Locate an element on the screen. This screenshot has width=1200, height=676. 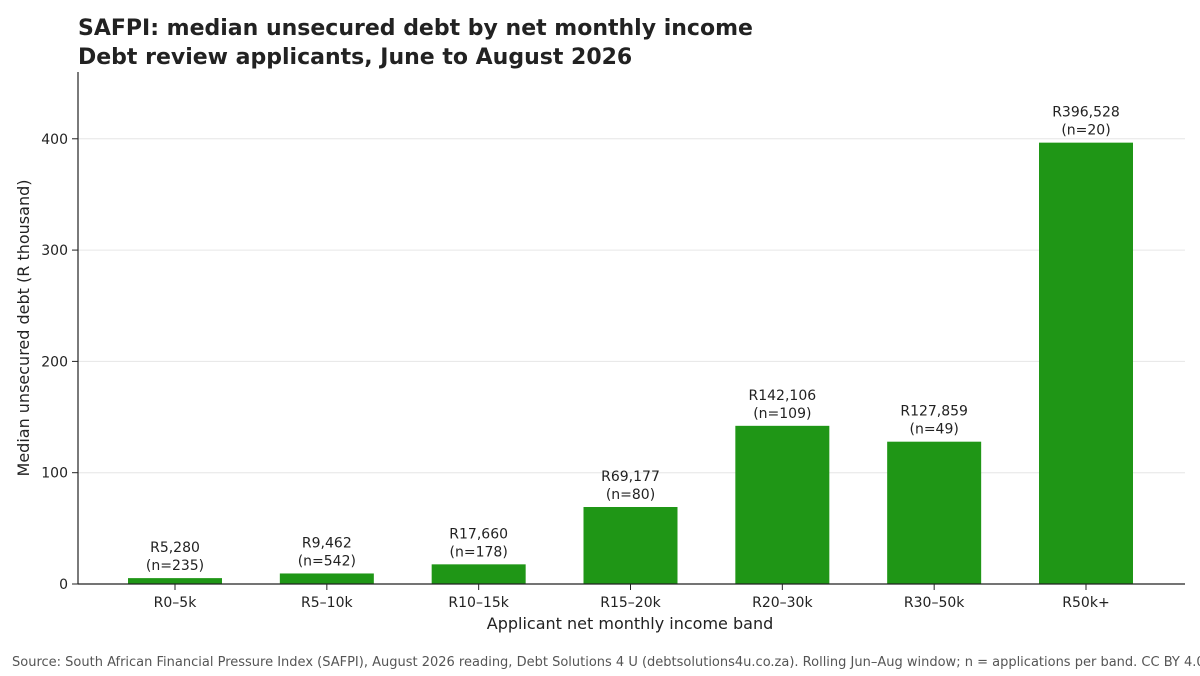
bar-value-label: R5,280 is located at coordinates (175, 548).